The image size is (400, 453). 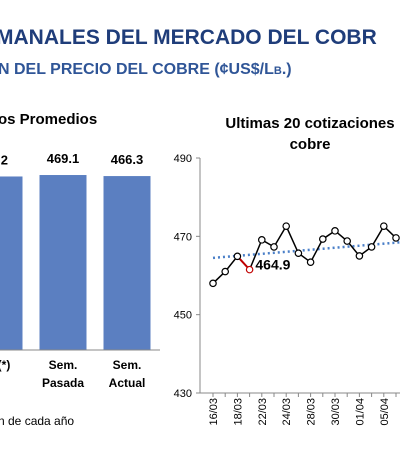 What do you see at coordinates (183, 316) in the screenshot?
I see `y-tick-label: 450` at bounding box center [183, 316].